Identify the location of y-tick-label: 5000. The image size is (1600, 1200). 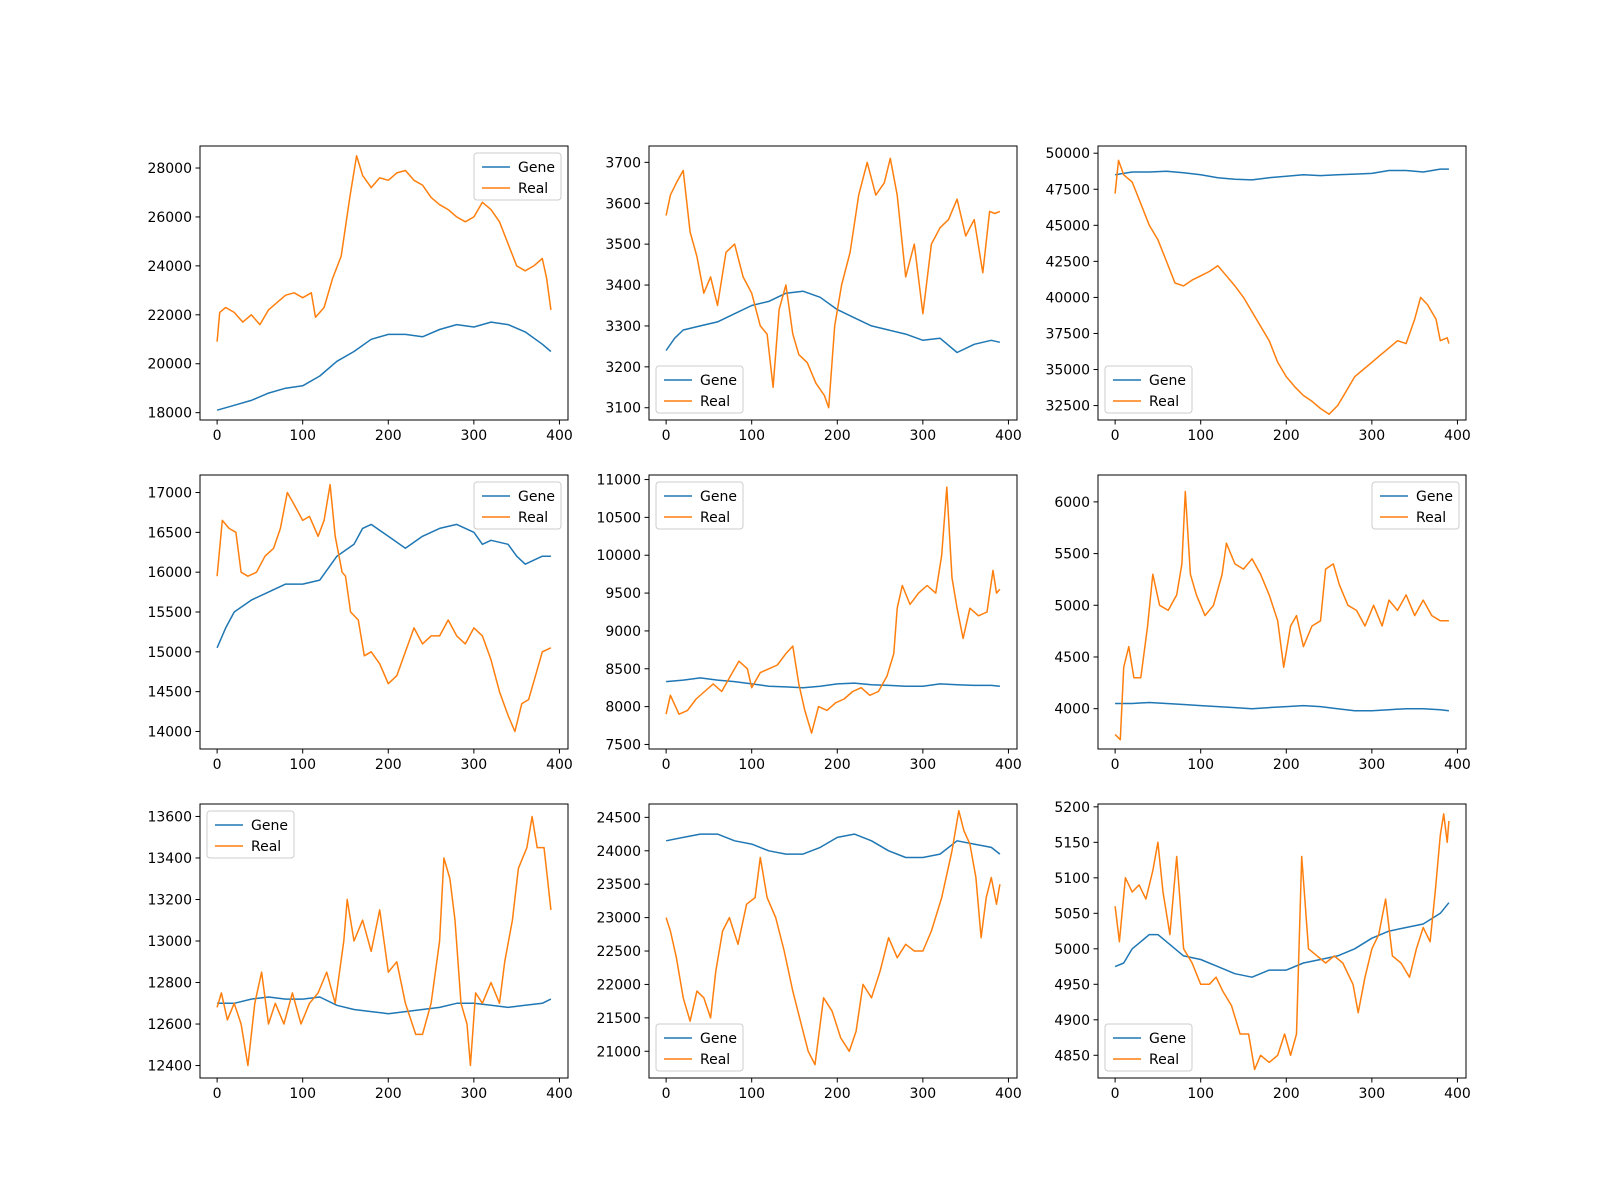
(1072, 950).